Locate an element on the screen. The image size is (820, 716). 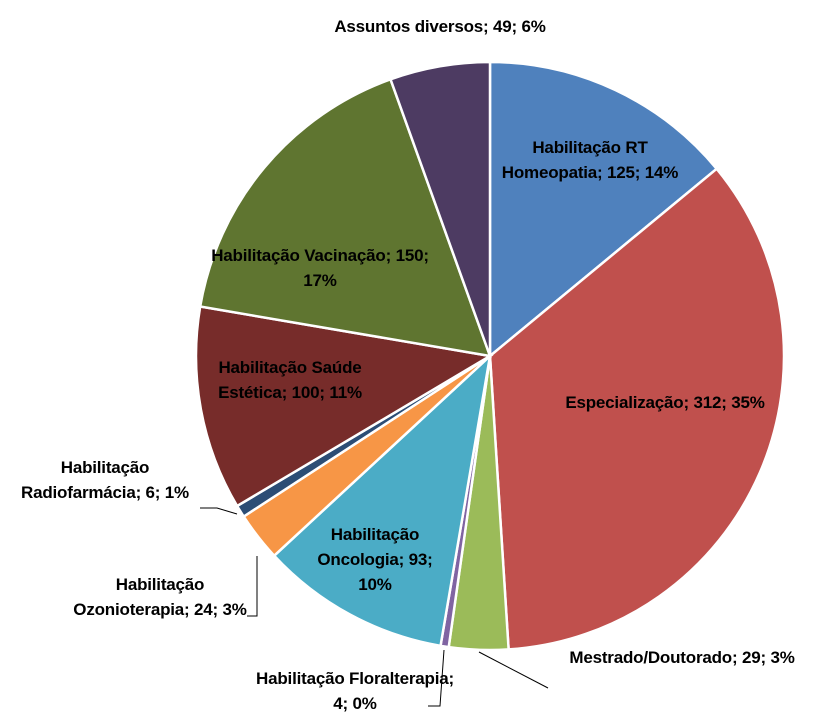
data-label: Habilitação RT Homeopatia; 125; 14% is located at coordinates (590, 160).